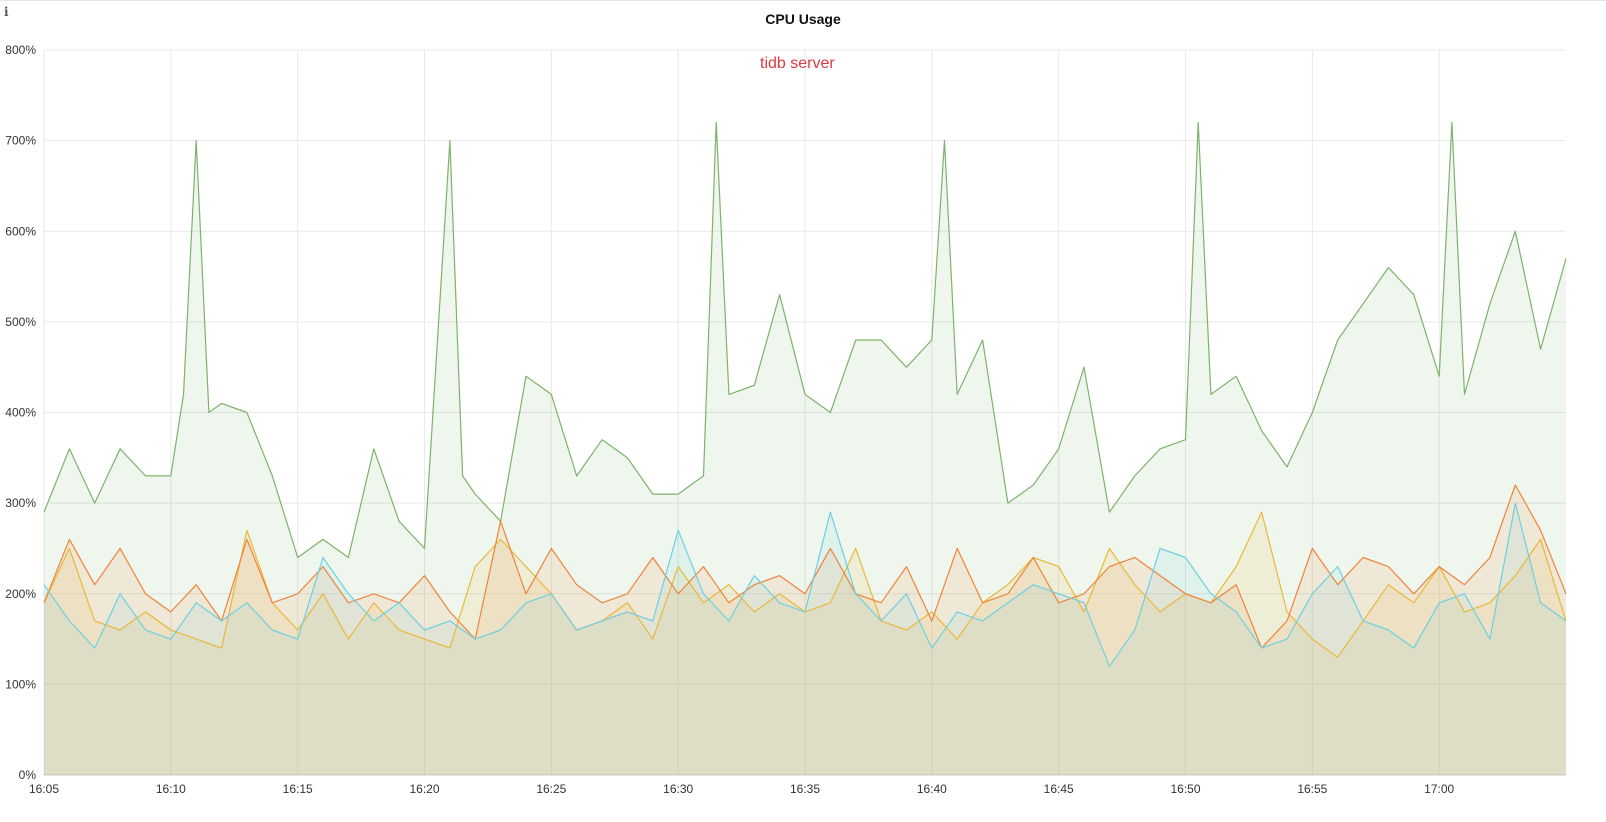  What do you see at coordinates (20, 684) in the screenshot?
I see `y-tick-label: 100%` at bounding box center [20, 684].